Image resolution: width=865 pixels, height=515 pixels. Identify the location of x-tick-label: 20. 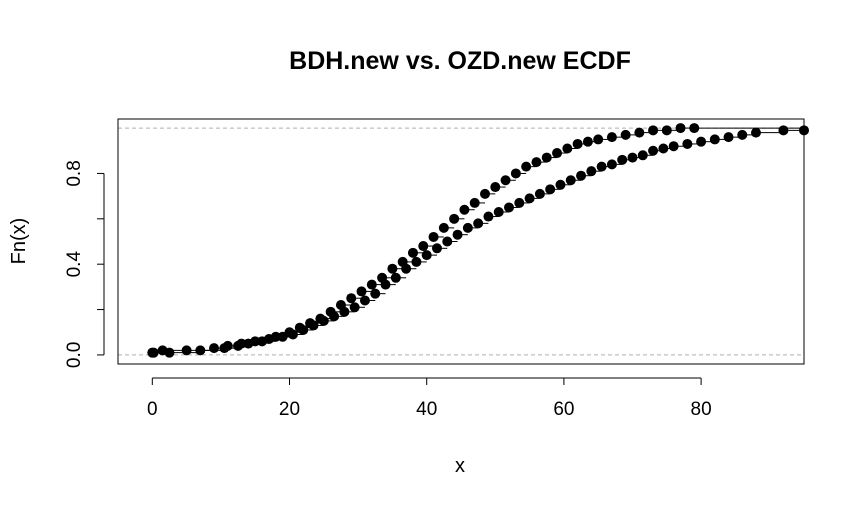
(289, 409).